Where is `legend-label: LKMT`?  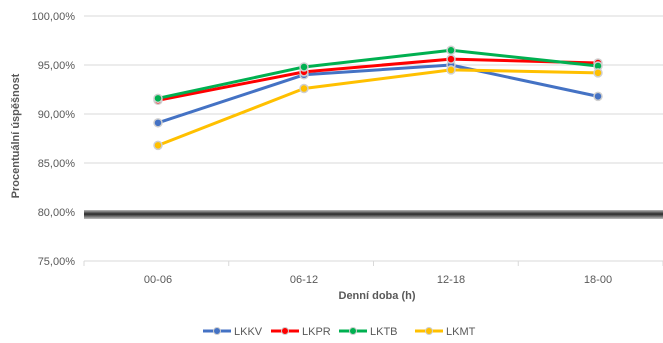
legend-label: LKMT is located at coordinates (461, 332).